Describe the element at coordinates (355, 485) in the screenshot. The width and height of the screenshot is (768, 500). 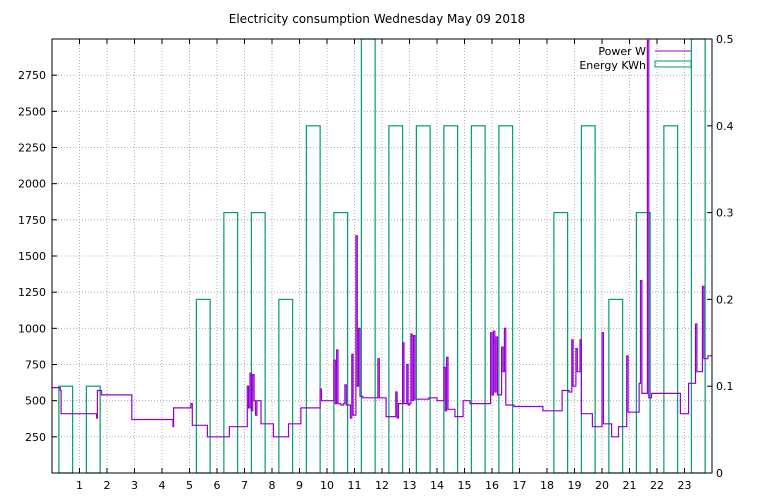
I see `x-tick-label: 11` at that location.